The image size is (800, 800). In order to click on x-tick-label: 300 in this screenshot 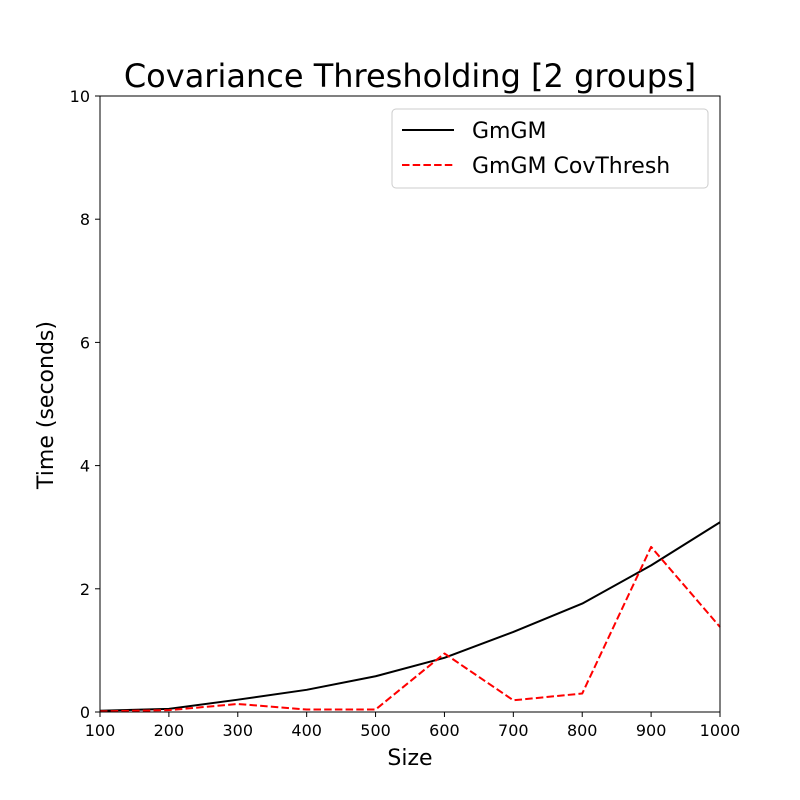, I will do `click(238, 730)`.